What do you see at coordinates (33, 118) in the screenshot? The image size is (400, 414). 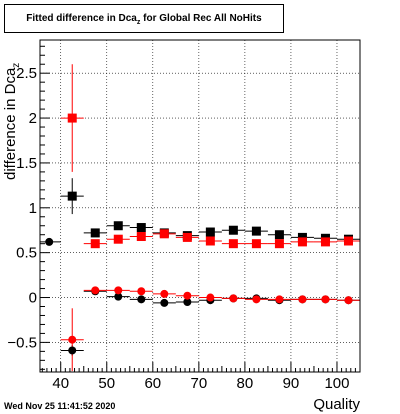 I see `y-tick-label: 2` at bounding box center [33, 118].